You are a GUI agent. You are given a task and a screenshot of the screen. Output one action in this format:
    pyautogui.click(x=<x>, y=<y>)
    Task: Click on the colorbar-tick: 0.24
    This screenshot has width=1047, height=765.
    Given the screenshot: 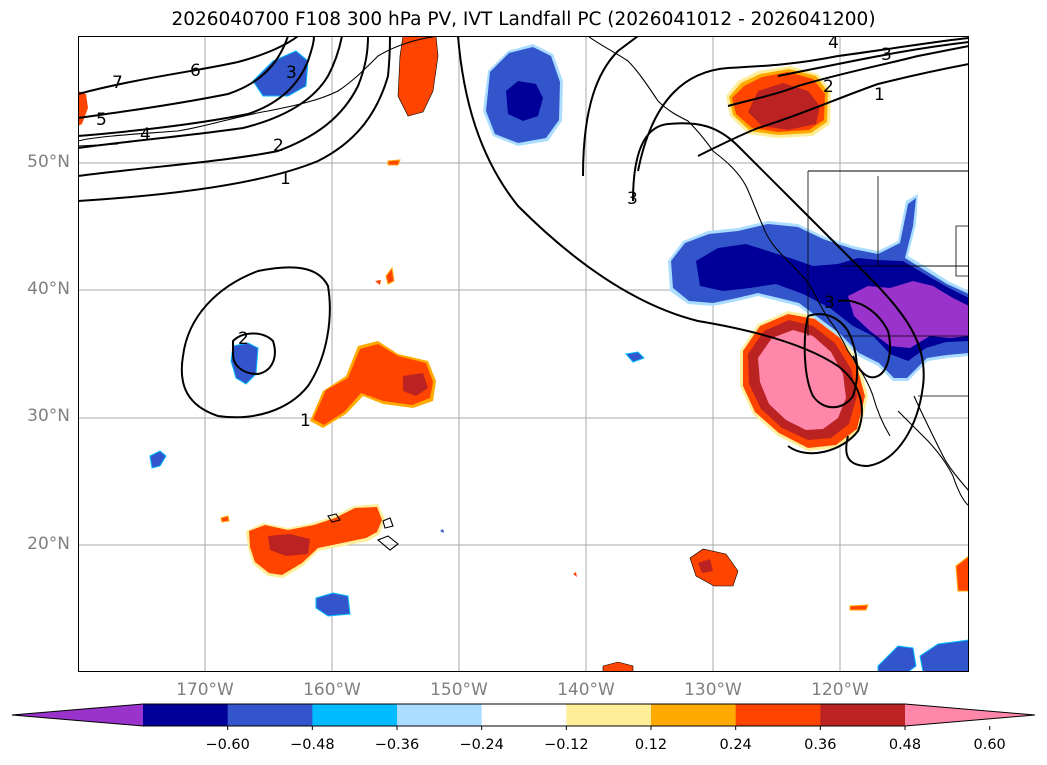 What is the action you would take?
    pyautogui.click(x=735, y=745)
    